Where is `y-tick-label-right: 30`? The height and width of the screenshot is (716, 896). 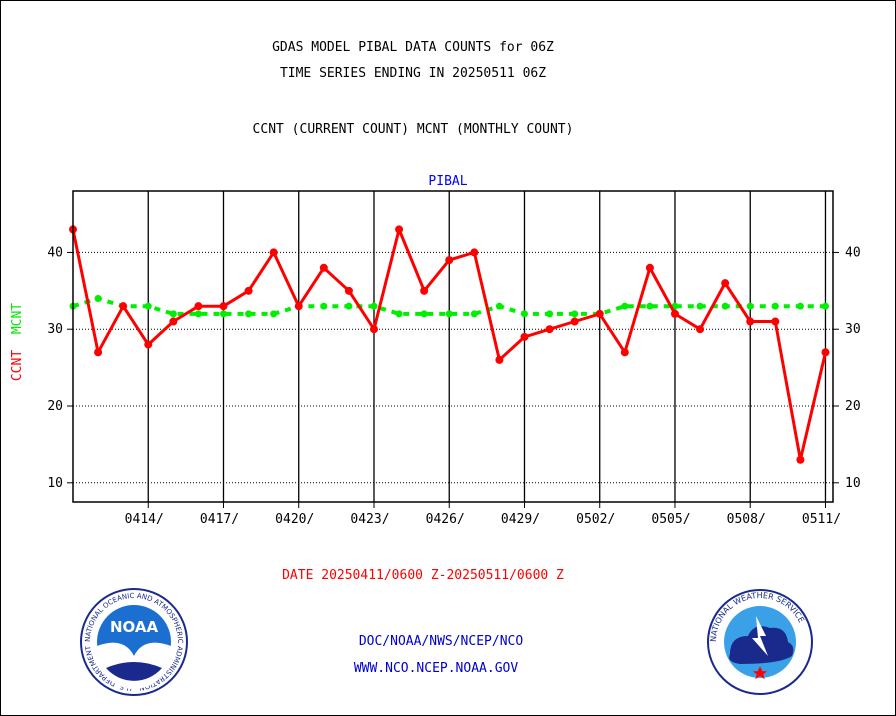
y-tick-label-right: 30 is located at coordinates (853, 329).